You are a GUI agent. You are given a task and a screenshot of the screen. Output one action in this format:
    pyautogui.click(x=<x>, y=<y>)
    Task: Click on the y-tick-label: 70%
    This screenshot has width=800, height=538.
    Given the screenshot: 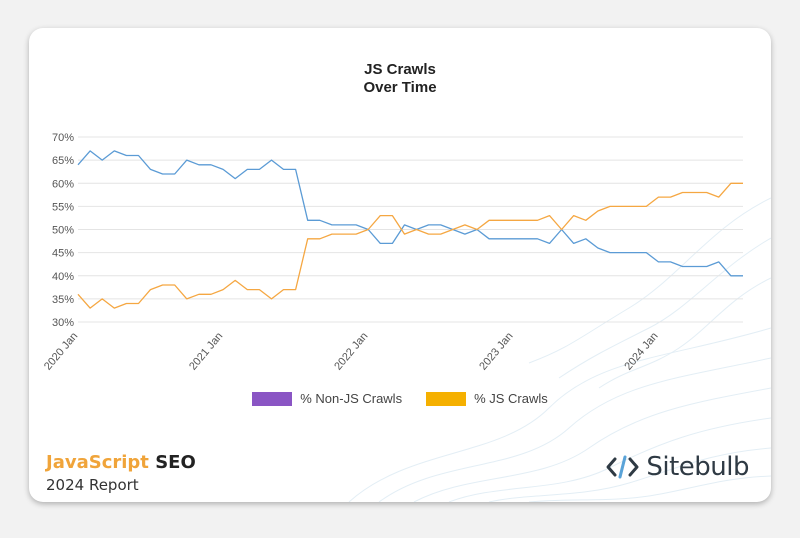 What is the action you would take?
    pyautogui.click(x=63, y=138)
    